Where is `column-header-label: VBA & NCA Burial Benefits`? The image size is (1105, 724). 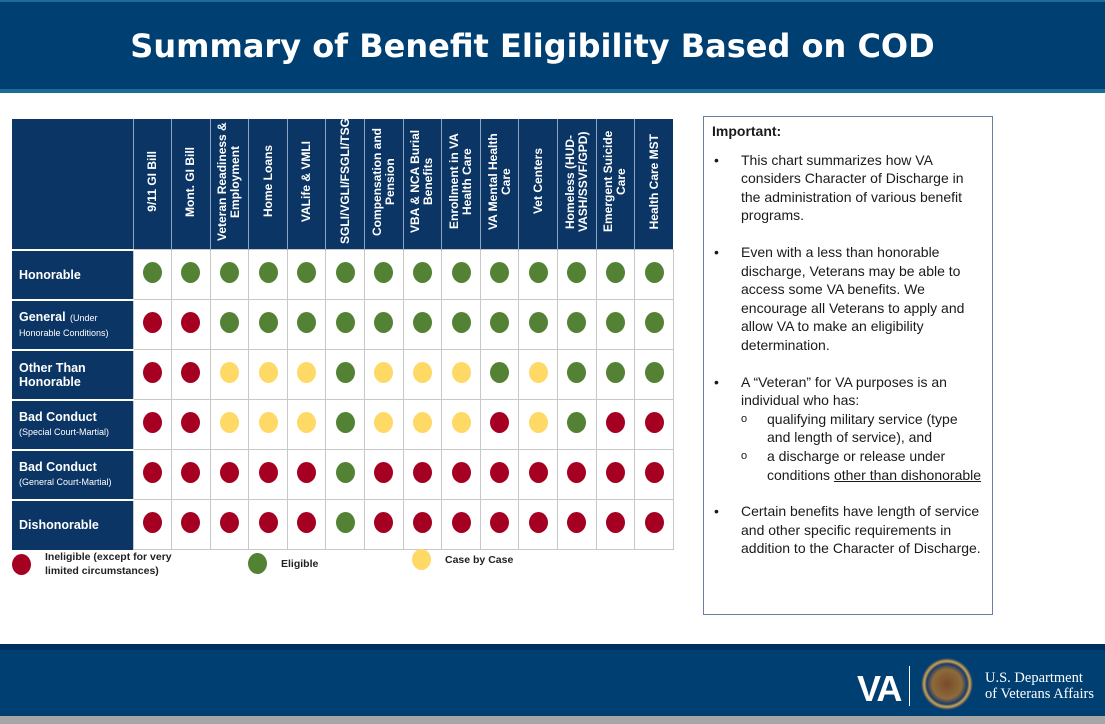 column-header-label: VBA & NCA Burial Benefits is located at coordinates (422, 181).